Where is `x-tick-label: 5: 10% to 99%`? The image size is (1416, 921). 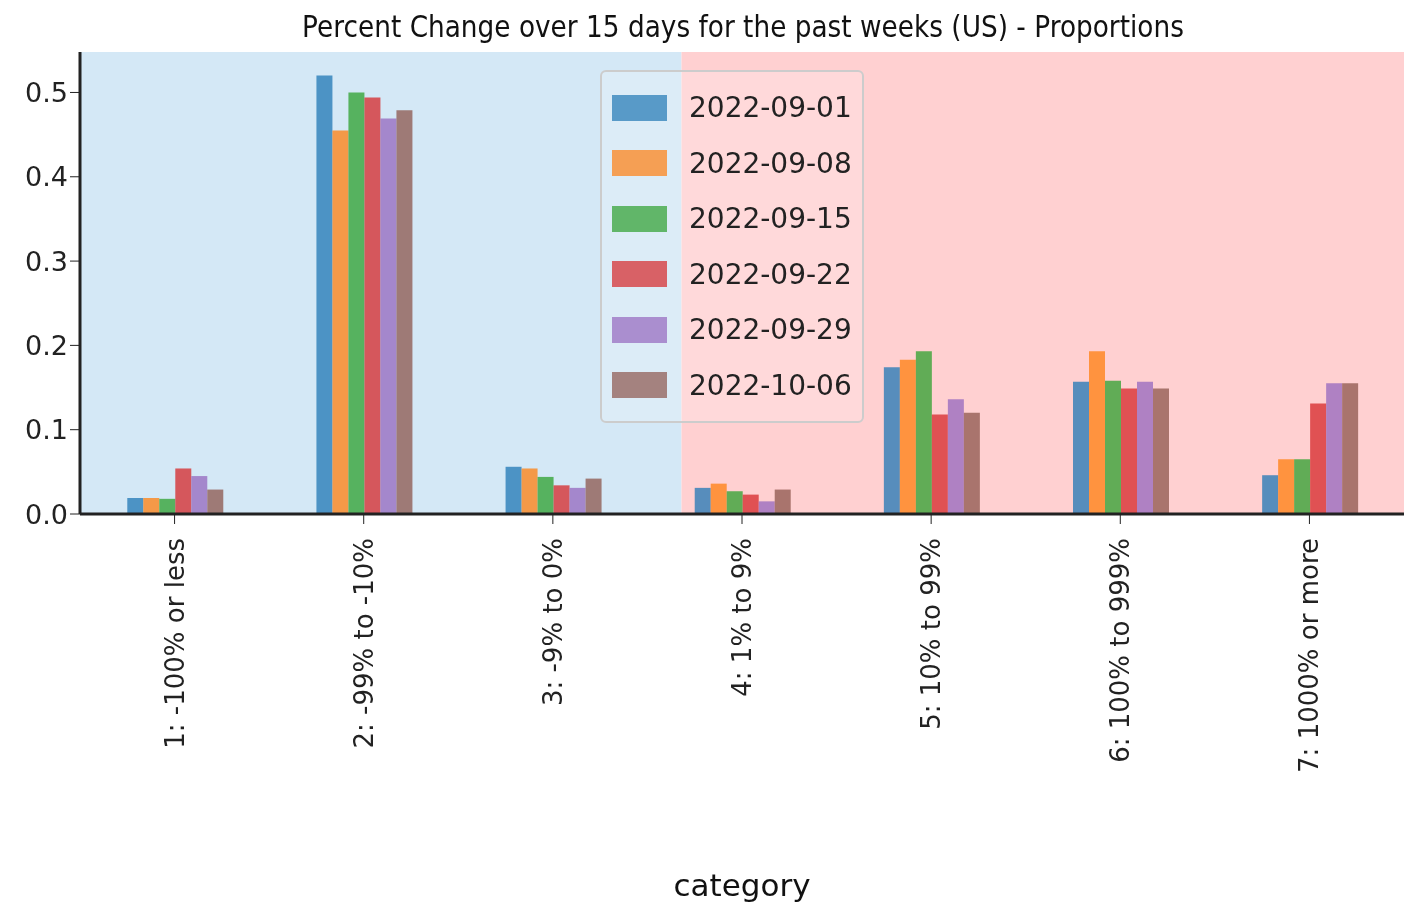 x-tick-label: 5: 10% to 99% is located at coordinates (931, 634).